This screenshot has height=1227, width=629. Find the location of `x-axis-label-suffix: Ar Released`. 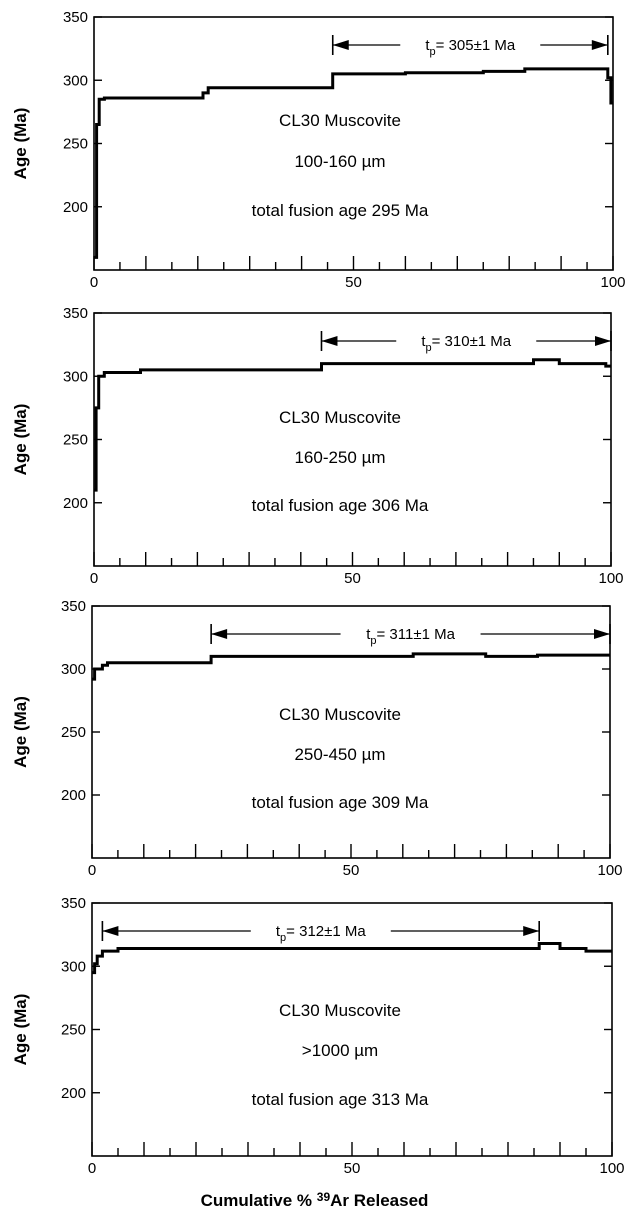

x-axis-label-suffix: Ar Released is located at coordinates (379, 1200).